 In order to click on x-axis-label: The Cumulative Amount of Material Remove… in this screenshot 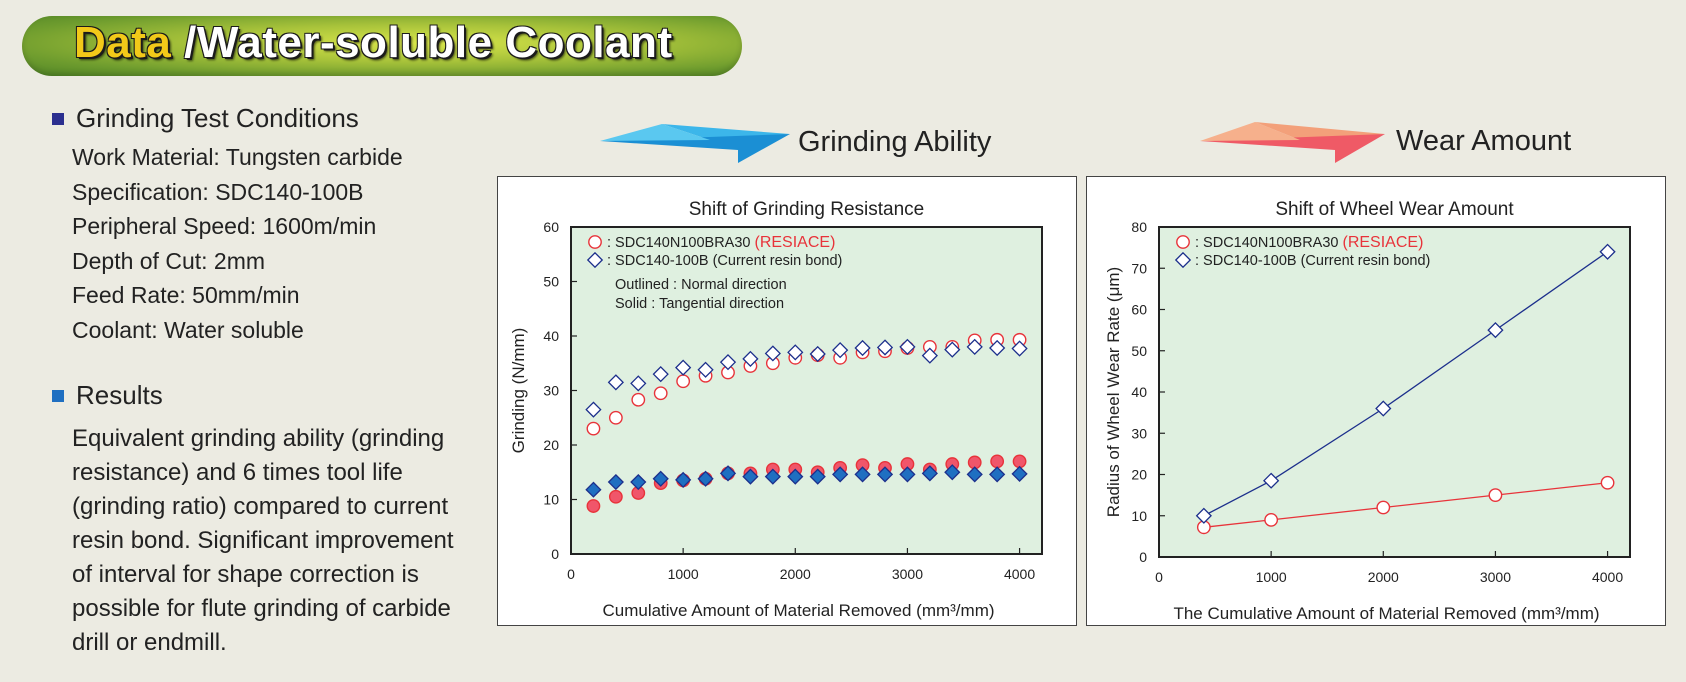, I will do `click(1386, 613)`.